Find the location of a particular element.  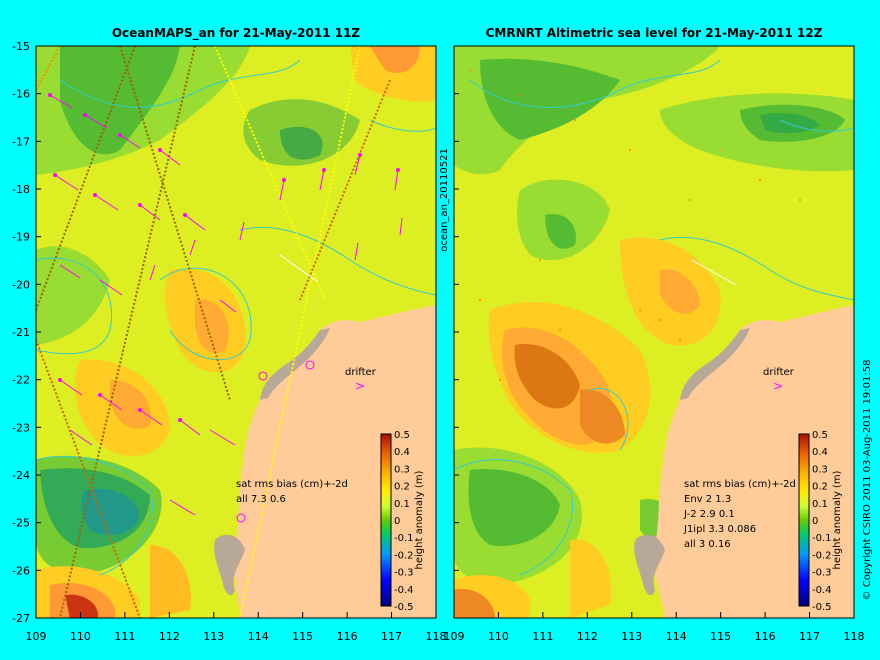

left-drifter-arrow-icon: > is located at coordinates (360, 386).